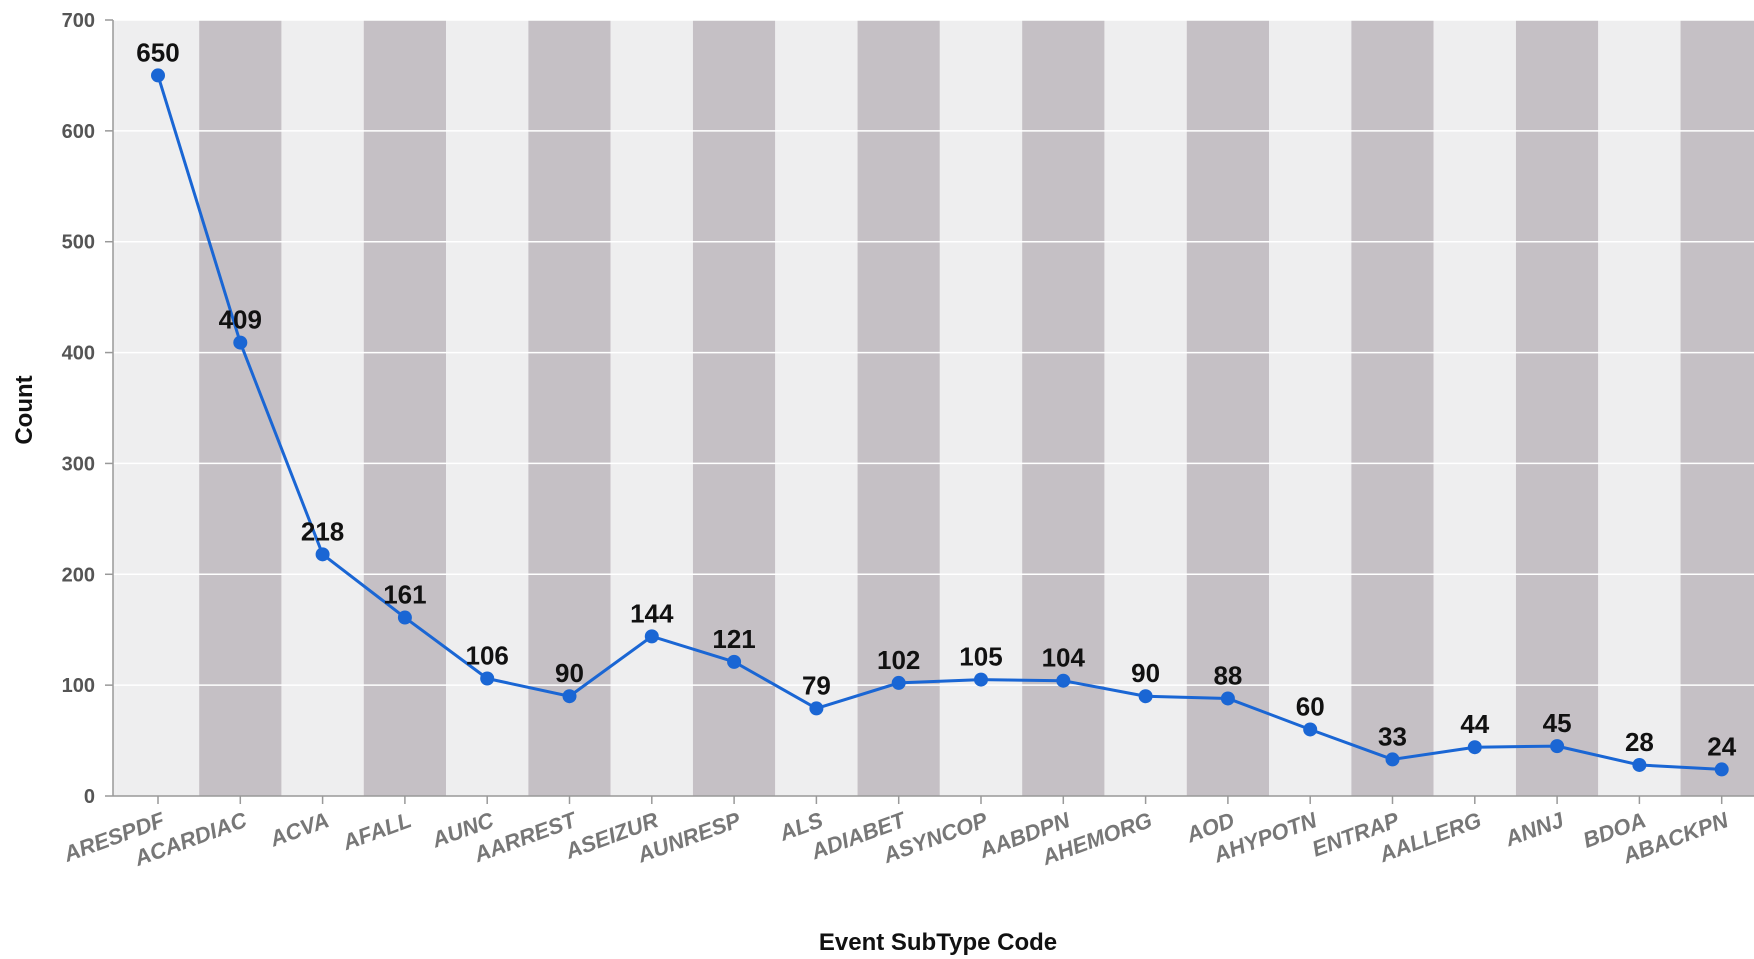  What do you see at coordinates (652, 613) in the screenshot?
I see `data-label: 144` at bounding box center [652, 613].